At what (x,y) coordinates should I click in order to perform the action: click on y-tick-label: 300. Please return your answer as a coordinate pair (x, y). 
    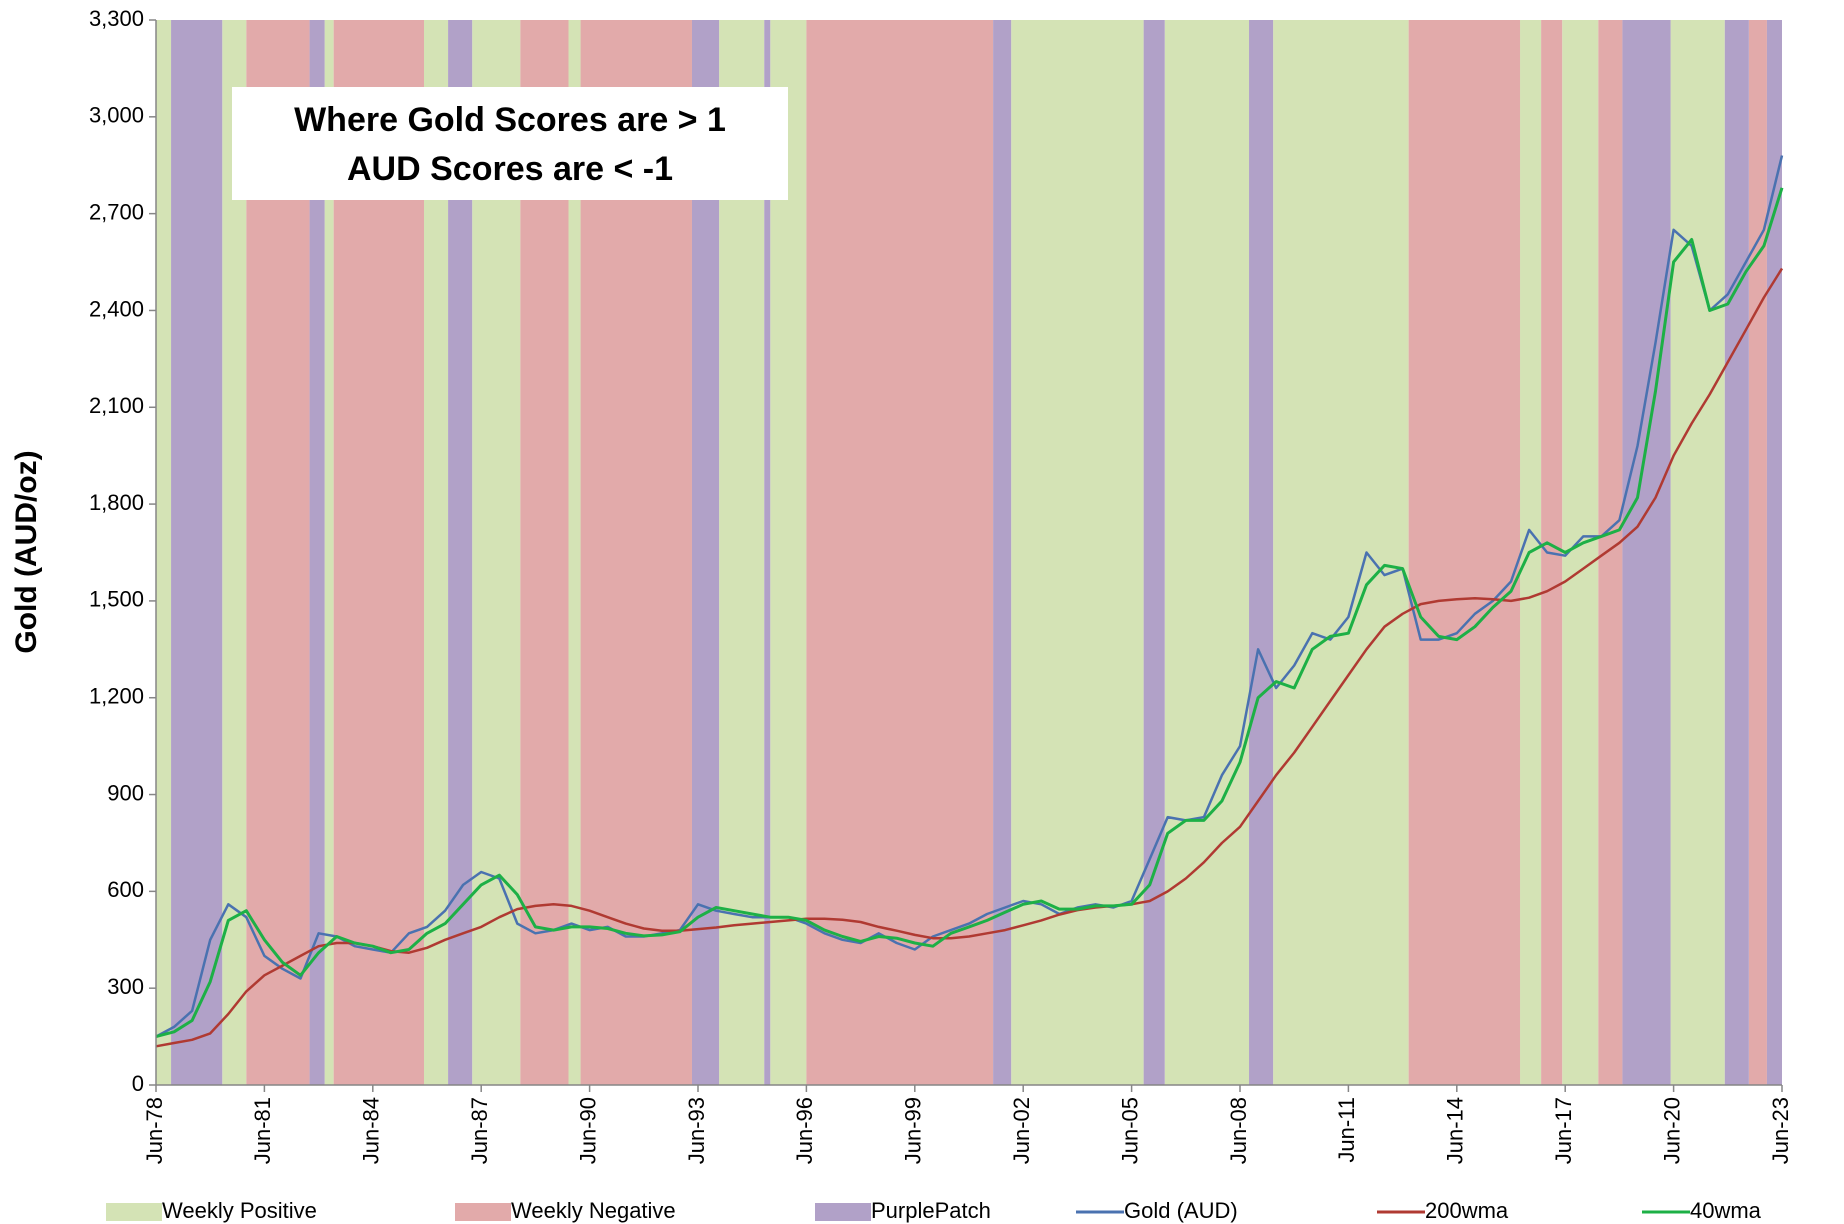
    Looking at the image, I should click on (125, 986).